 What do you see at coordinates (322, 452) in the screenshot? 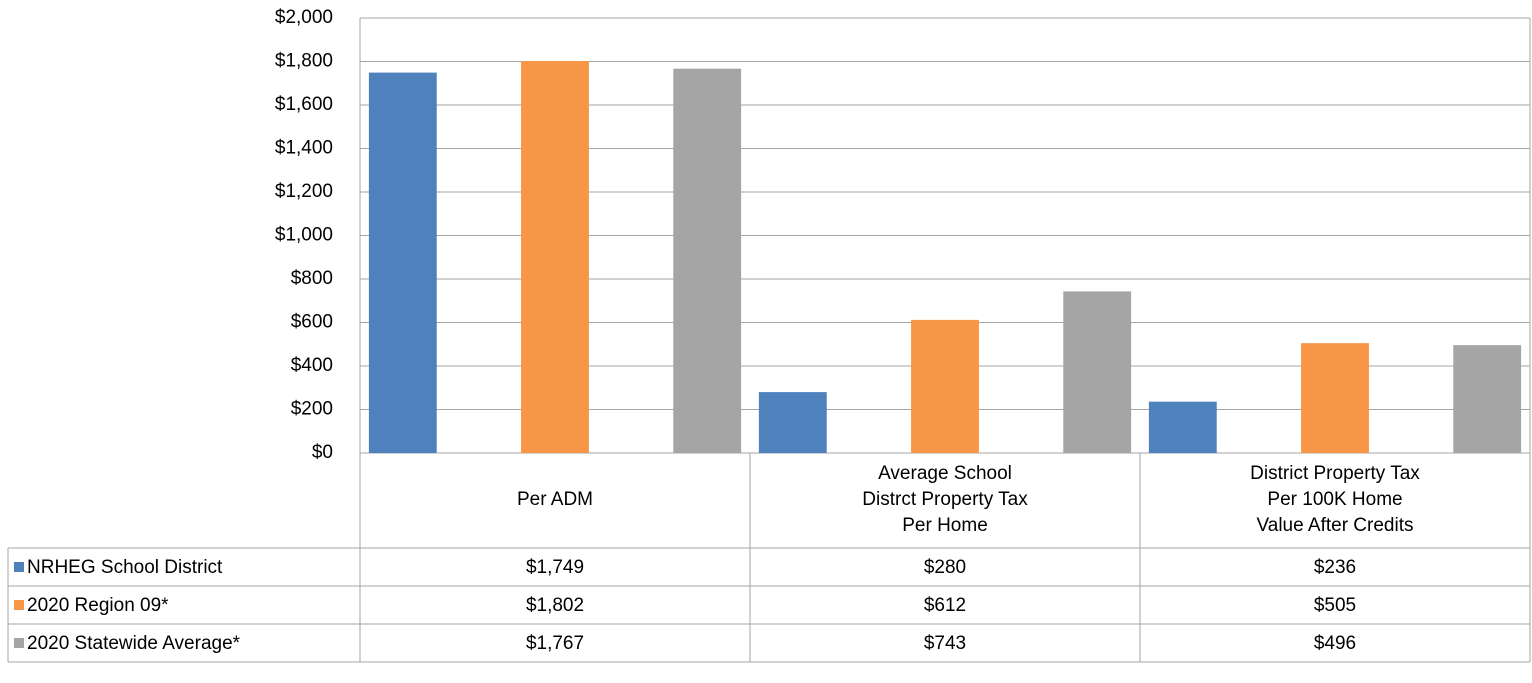
I see `y-tick-label: $0` at bounding box center [322, 452].